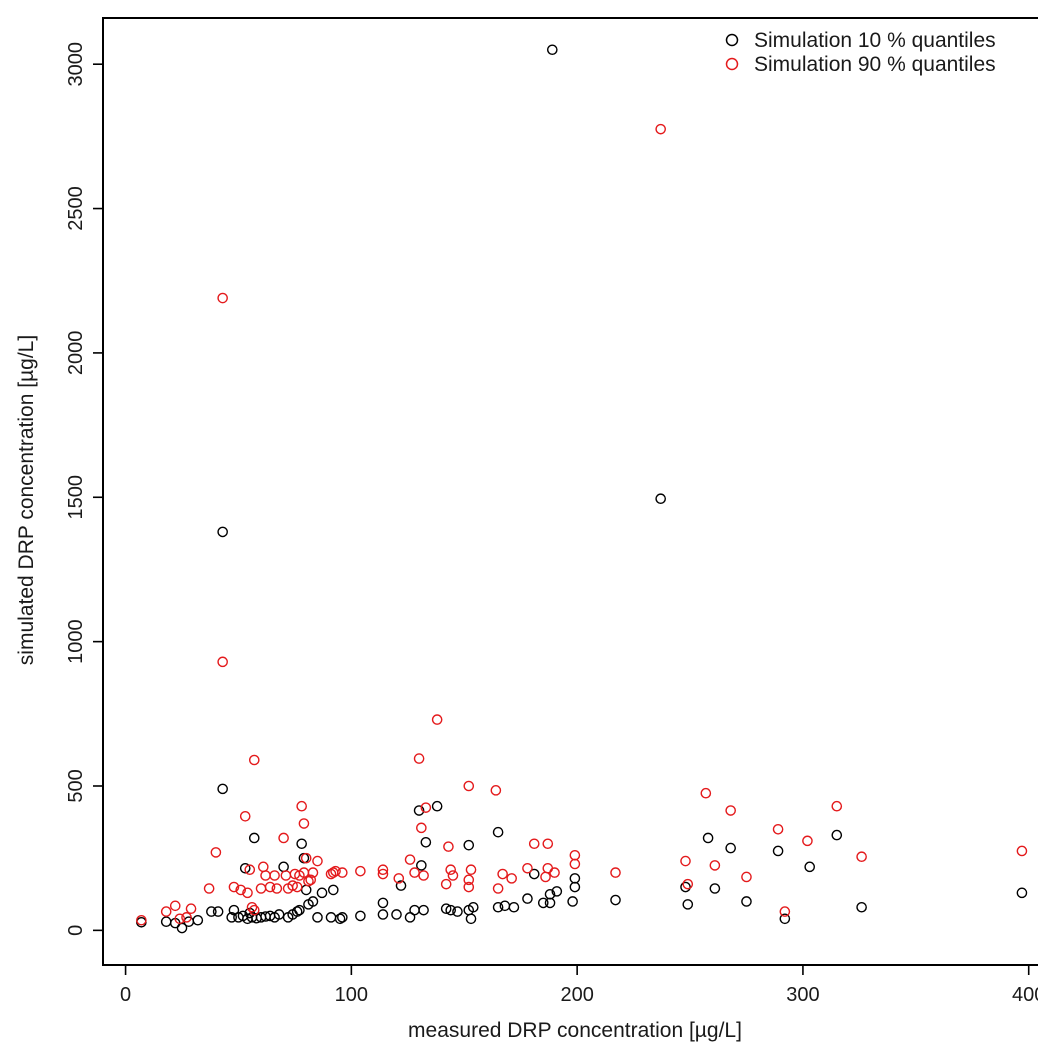 Image resolution: width=1038 pixels, height=1050 pixels. I want to click on y-tick-label: 3000, so click(76, 64).